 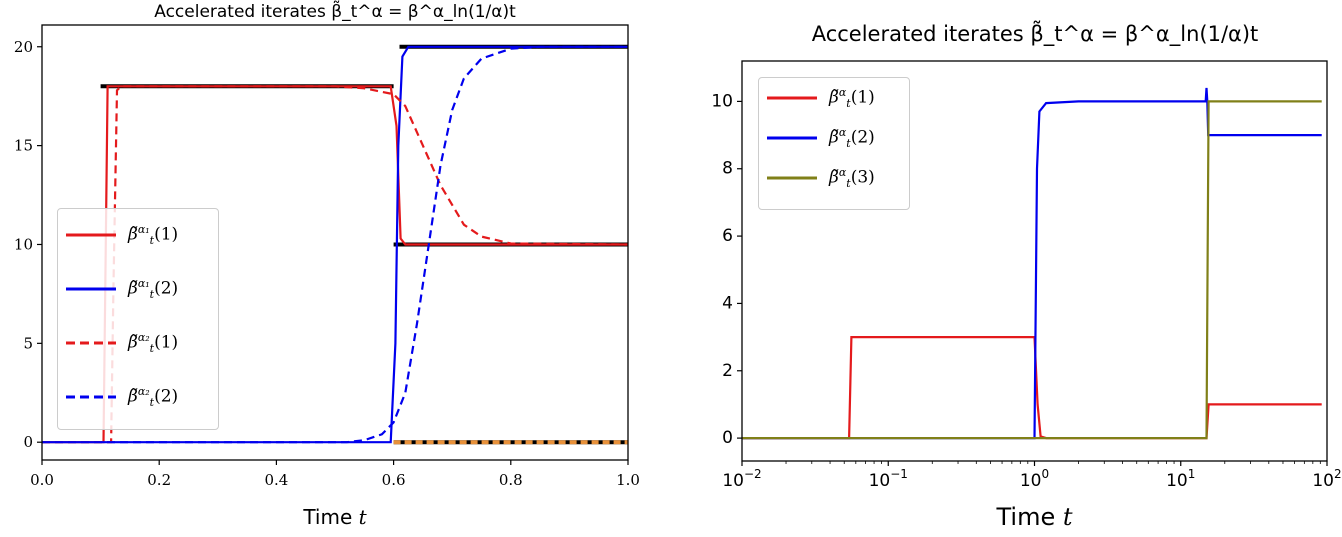 I want to click on legend-label: β̃αt(1), so click(x=852, y=98).